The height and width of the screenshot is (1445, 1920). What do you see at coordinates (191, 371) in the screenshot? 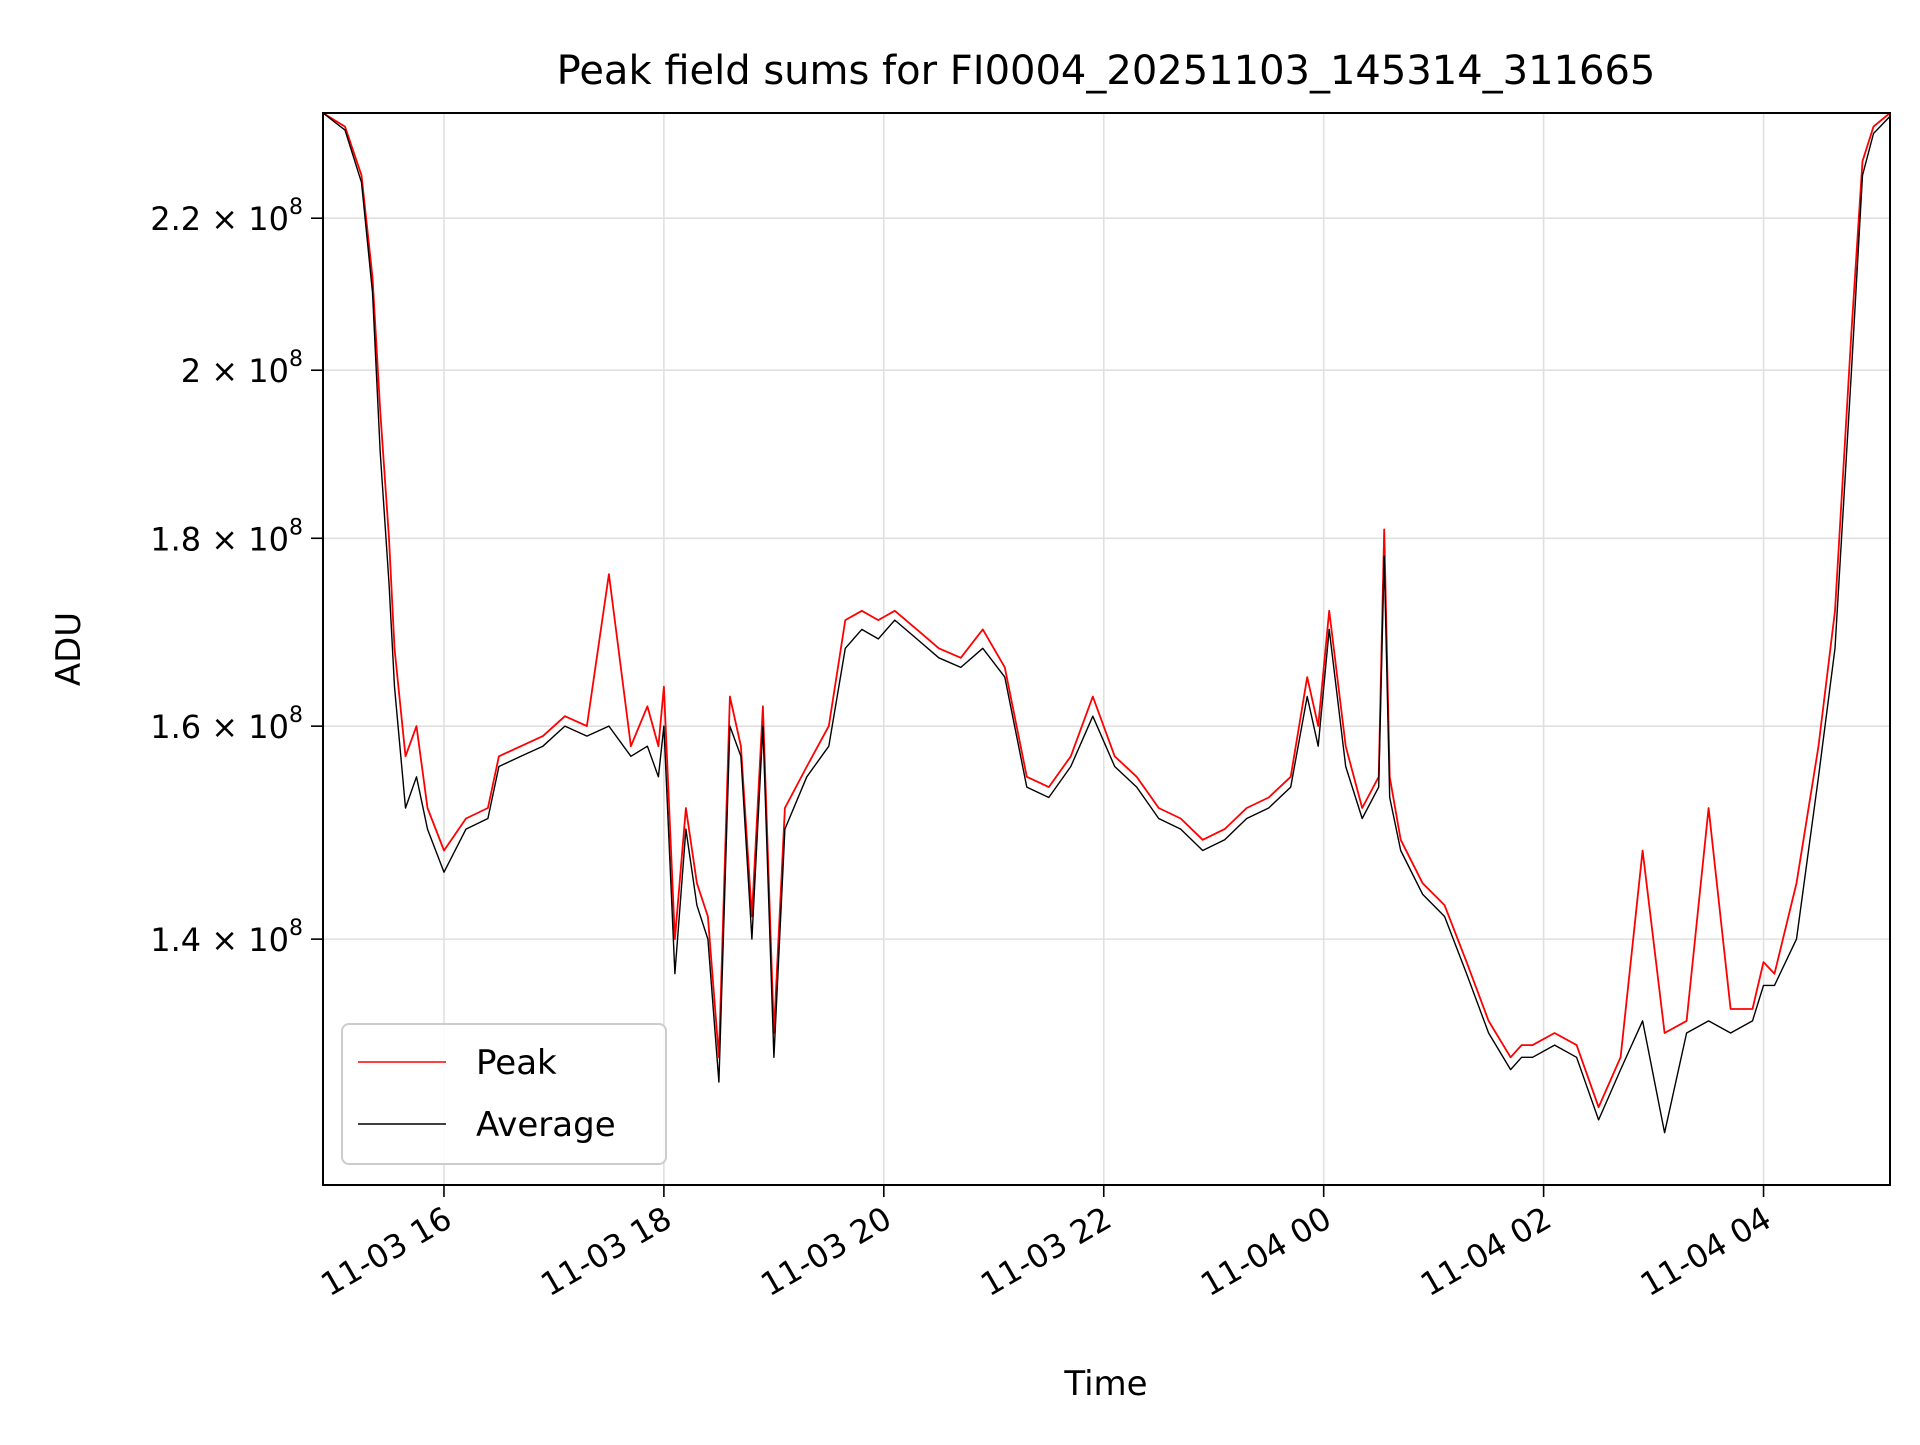
I see `y-tick-mantissa: 2` at bounding box center [191, 371].